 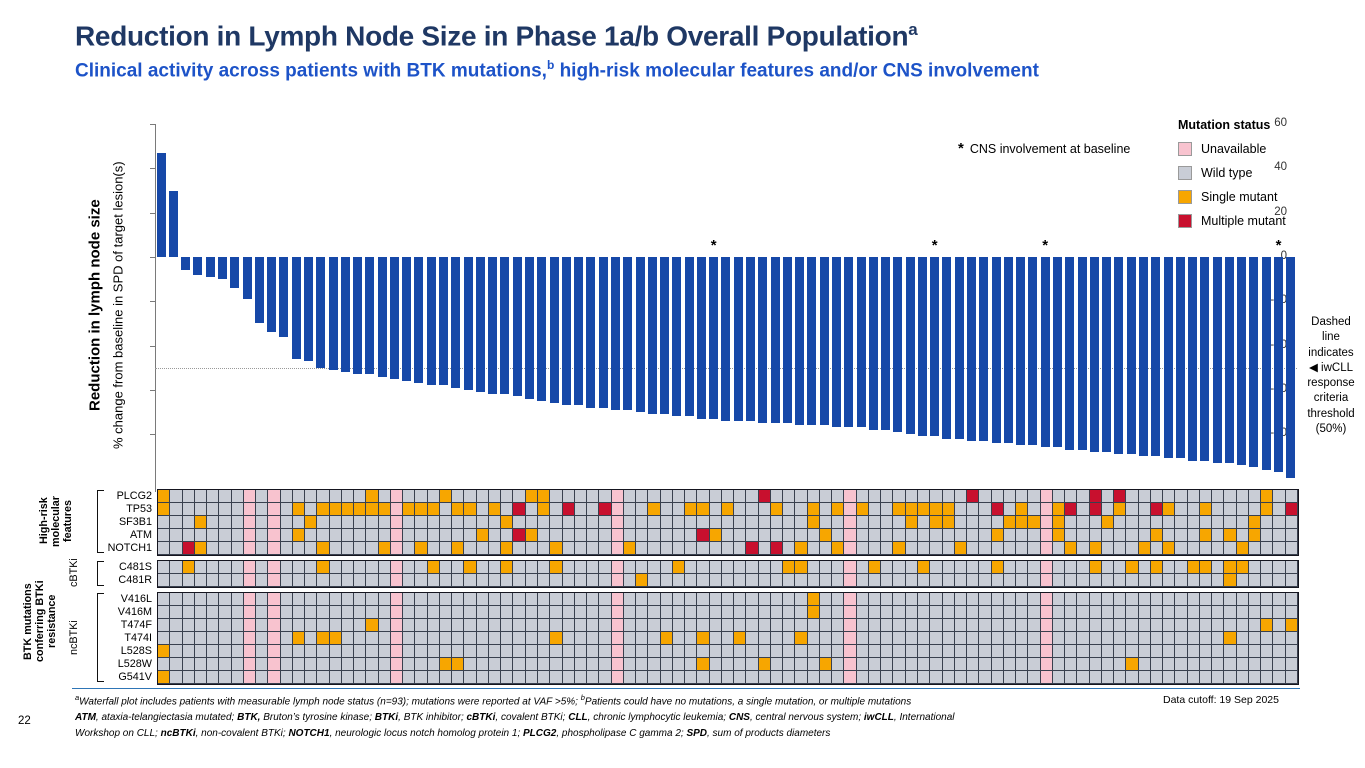 I want to click on heatmap-cell-multiple-mutant, so click(x=1291, y=509).